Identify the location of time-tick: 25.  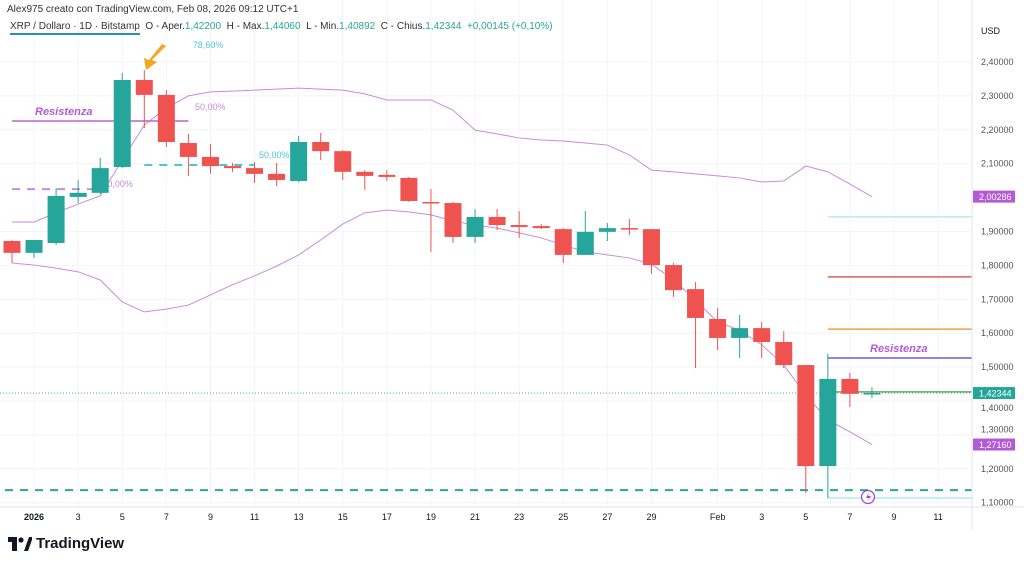
(563, 517).